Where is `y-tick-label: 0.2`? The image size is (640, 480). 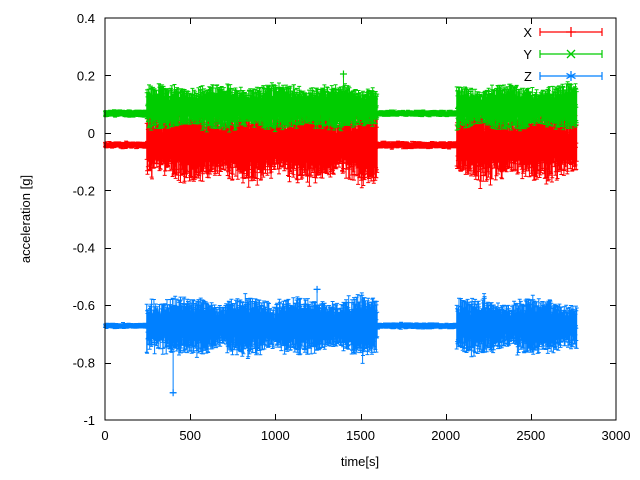
y-tick-label: 0.2 is located at coordinates (86, 75).